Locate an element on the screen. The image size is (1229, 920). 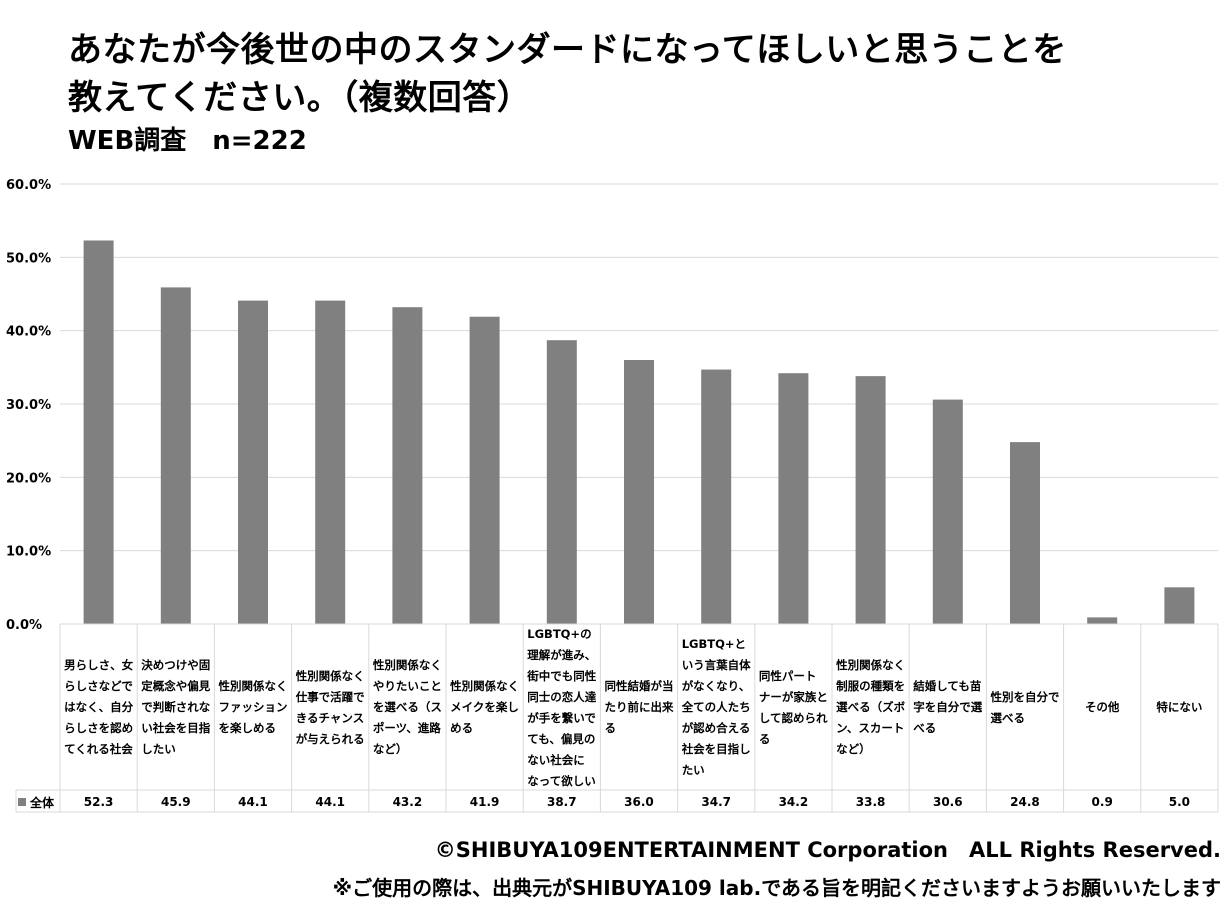
category-label: 結婚しても苗 字を自分で選 べる is located at coordinates (947, 707).